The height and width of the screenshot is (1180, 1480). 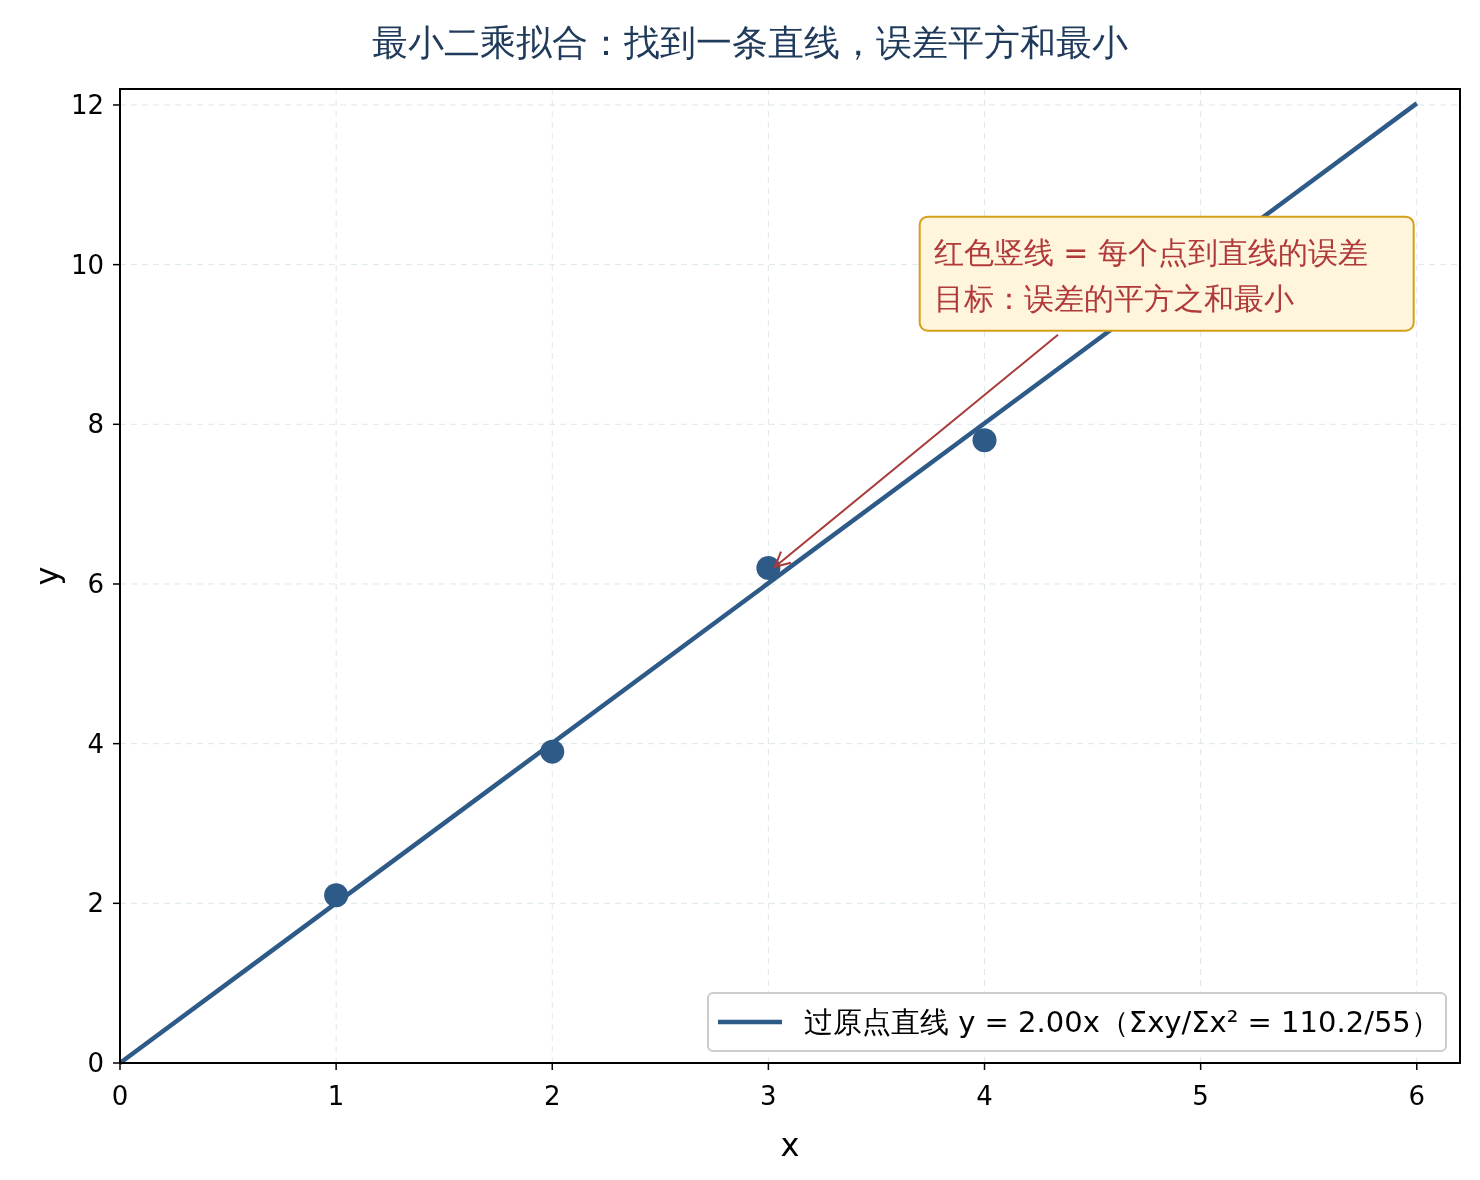 I want to click on annotation: 红色竖线 = 每个点到直线的误差, so click(x=1150, y=252).